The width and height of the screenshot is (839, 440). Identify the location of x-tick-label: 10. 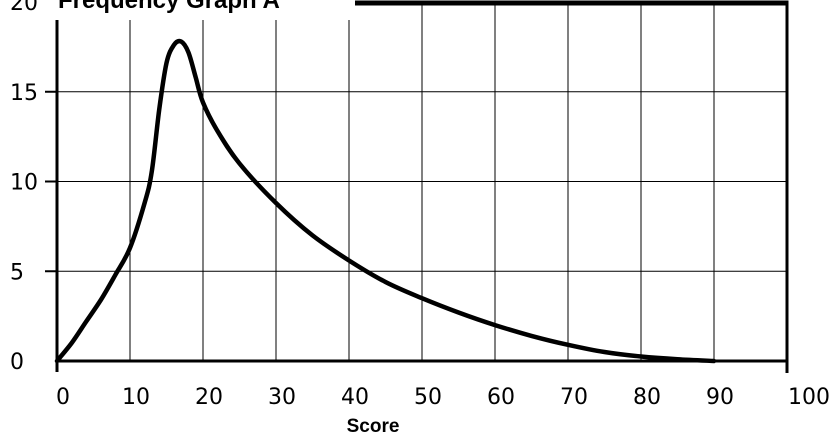
(136, 397).